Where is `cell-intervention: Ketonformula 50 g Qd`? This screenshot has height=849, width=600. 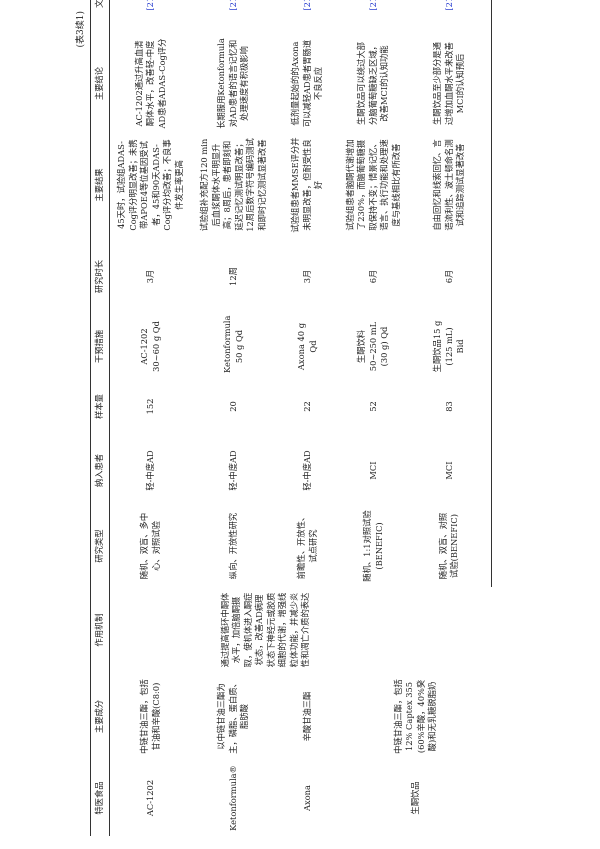
cell-intervention: Ketonformula 50 g Qd is located at coordinates (233, 344).